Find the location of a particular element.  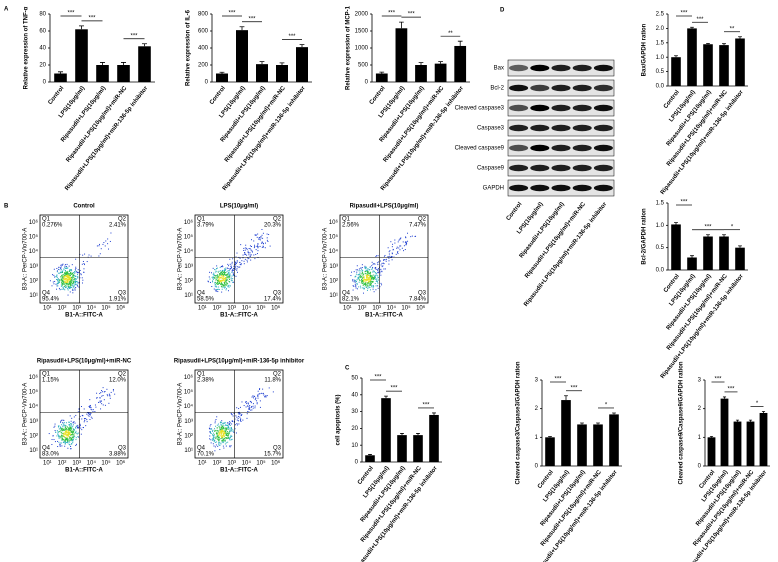

quadrant-percent: 7.47% is located at coordinates (418, 226).